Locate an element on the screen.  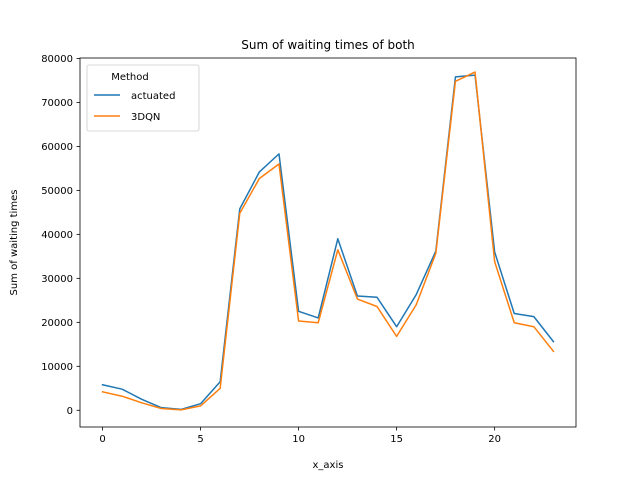
y-axis-label: Sum of waiting times is located at coordinates (14, 243).